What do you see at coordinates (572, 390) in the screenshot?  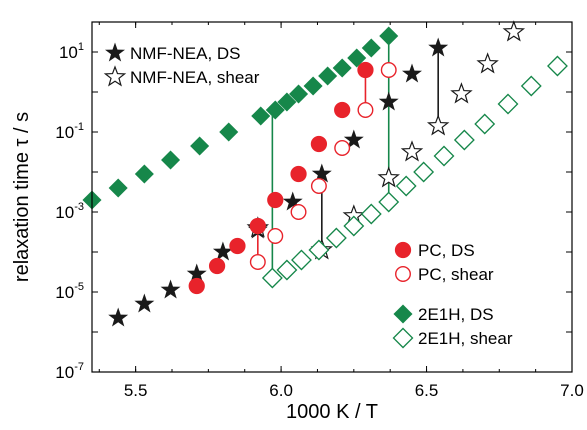 I see `x-tick-label: 7.0` at bounding box center [572, 390].